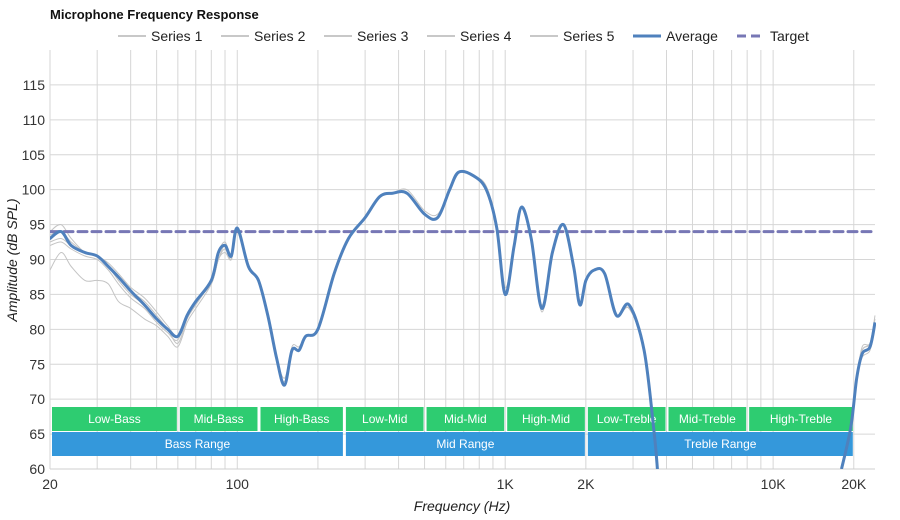 Image resolution: width=900 pixels, height=520 pixels. I want to click on y-tick-label: 105, so click(34, 155).